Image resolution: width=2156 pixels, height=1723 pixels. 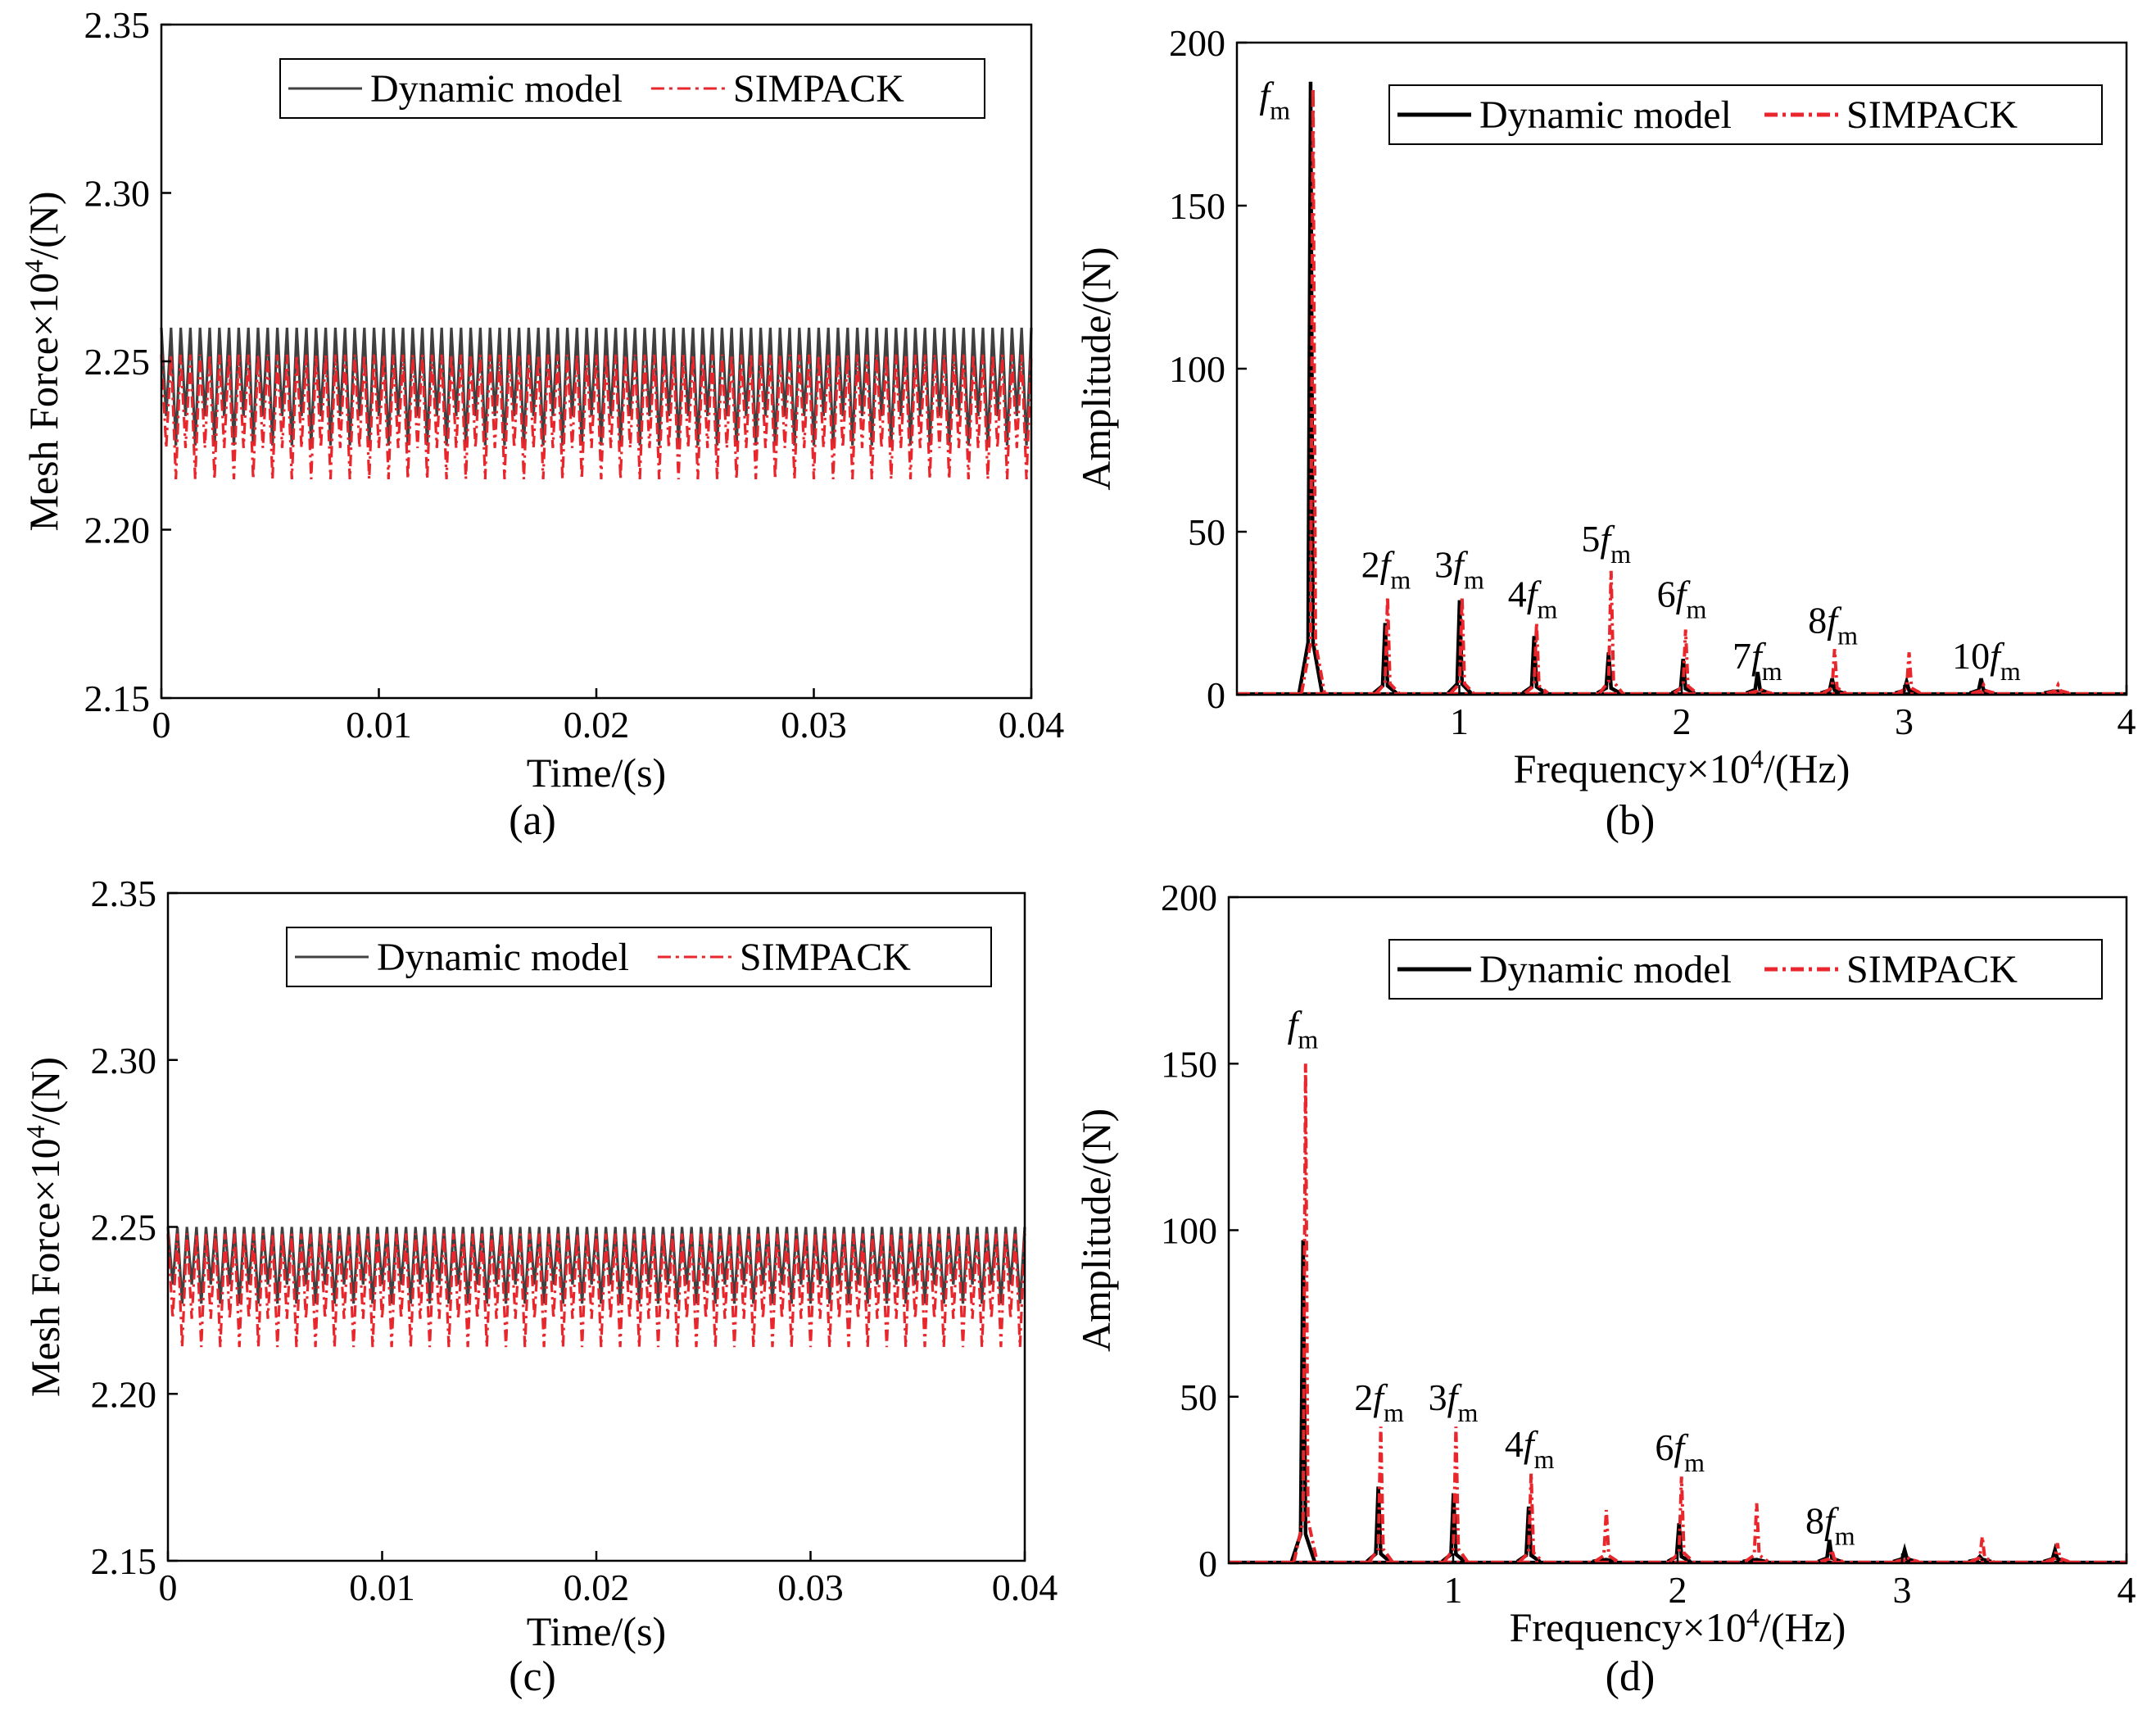 I want to click on harmonic-label: 5fm, so click(x=1606, y=543).